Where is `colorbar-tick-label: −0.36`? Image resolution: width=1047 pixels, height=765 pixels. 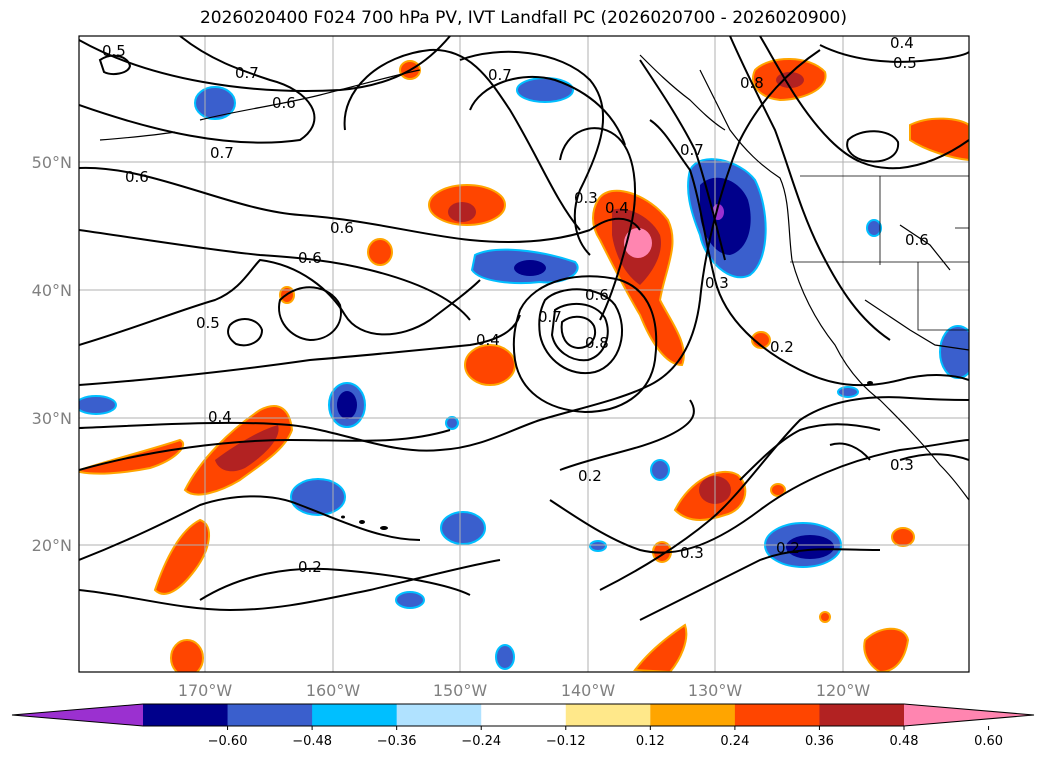
colorbar-tick-label: −0.36 is located at coordinates (397, 741).